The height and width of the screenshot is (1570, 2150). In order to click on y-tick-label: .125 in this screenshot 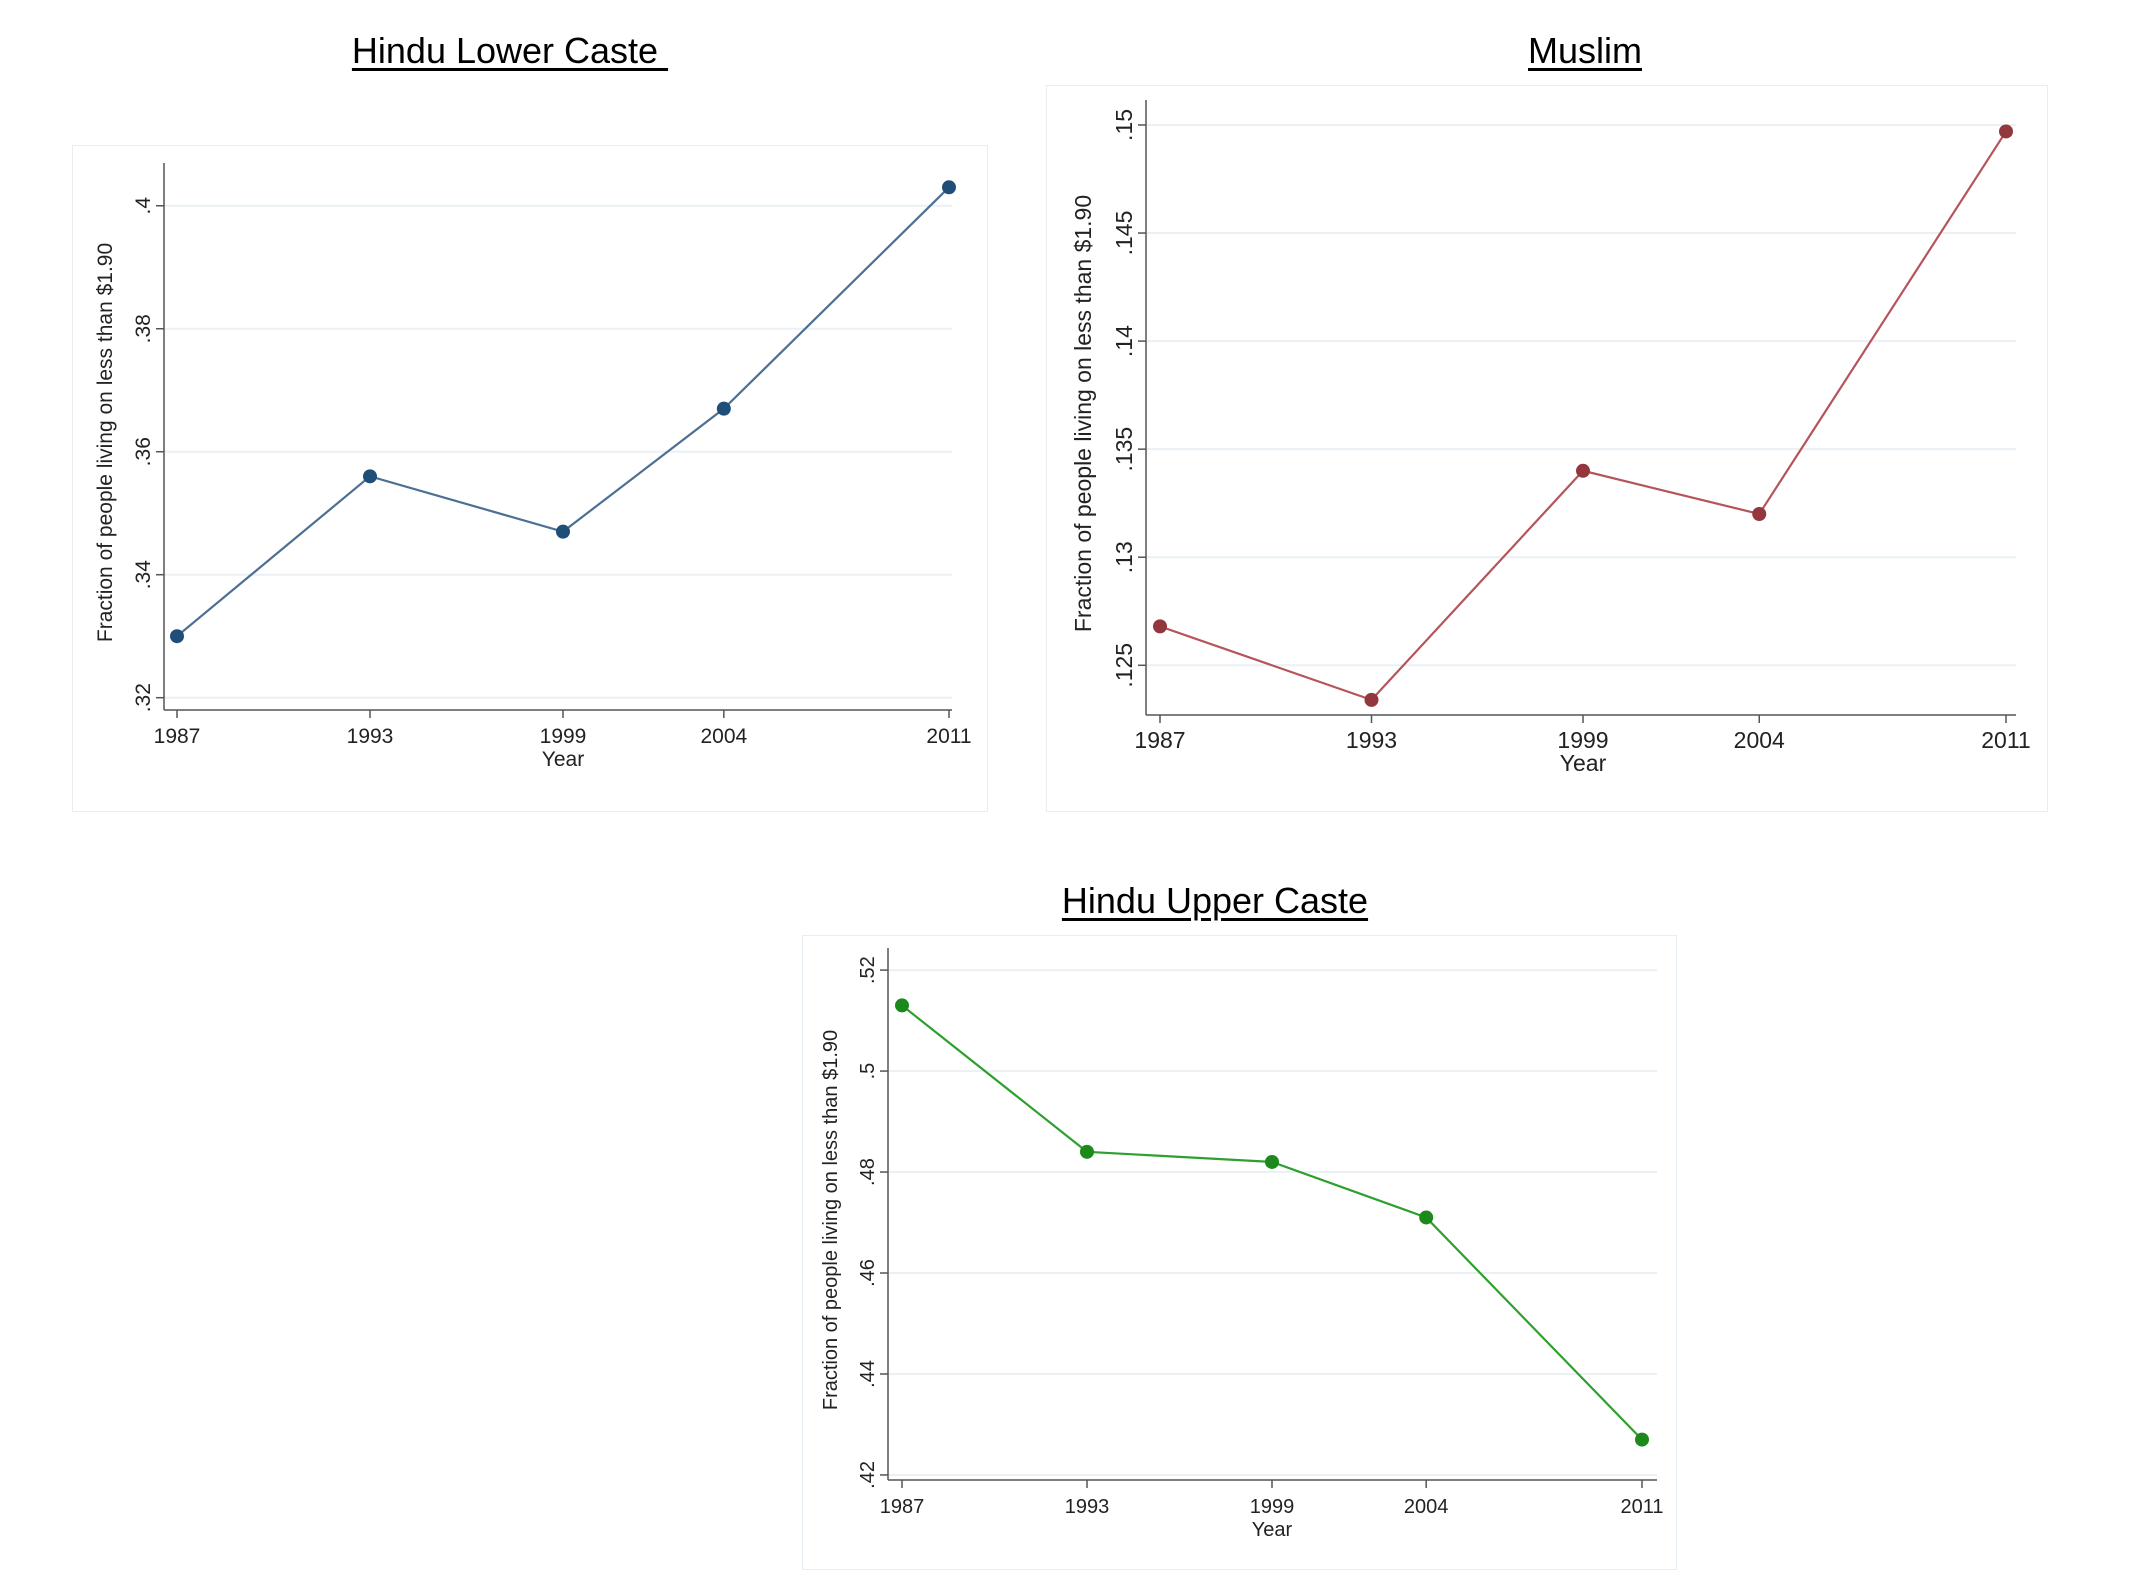, I will do `click(1124, 665)`.